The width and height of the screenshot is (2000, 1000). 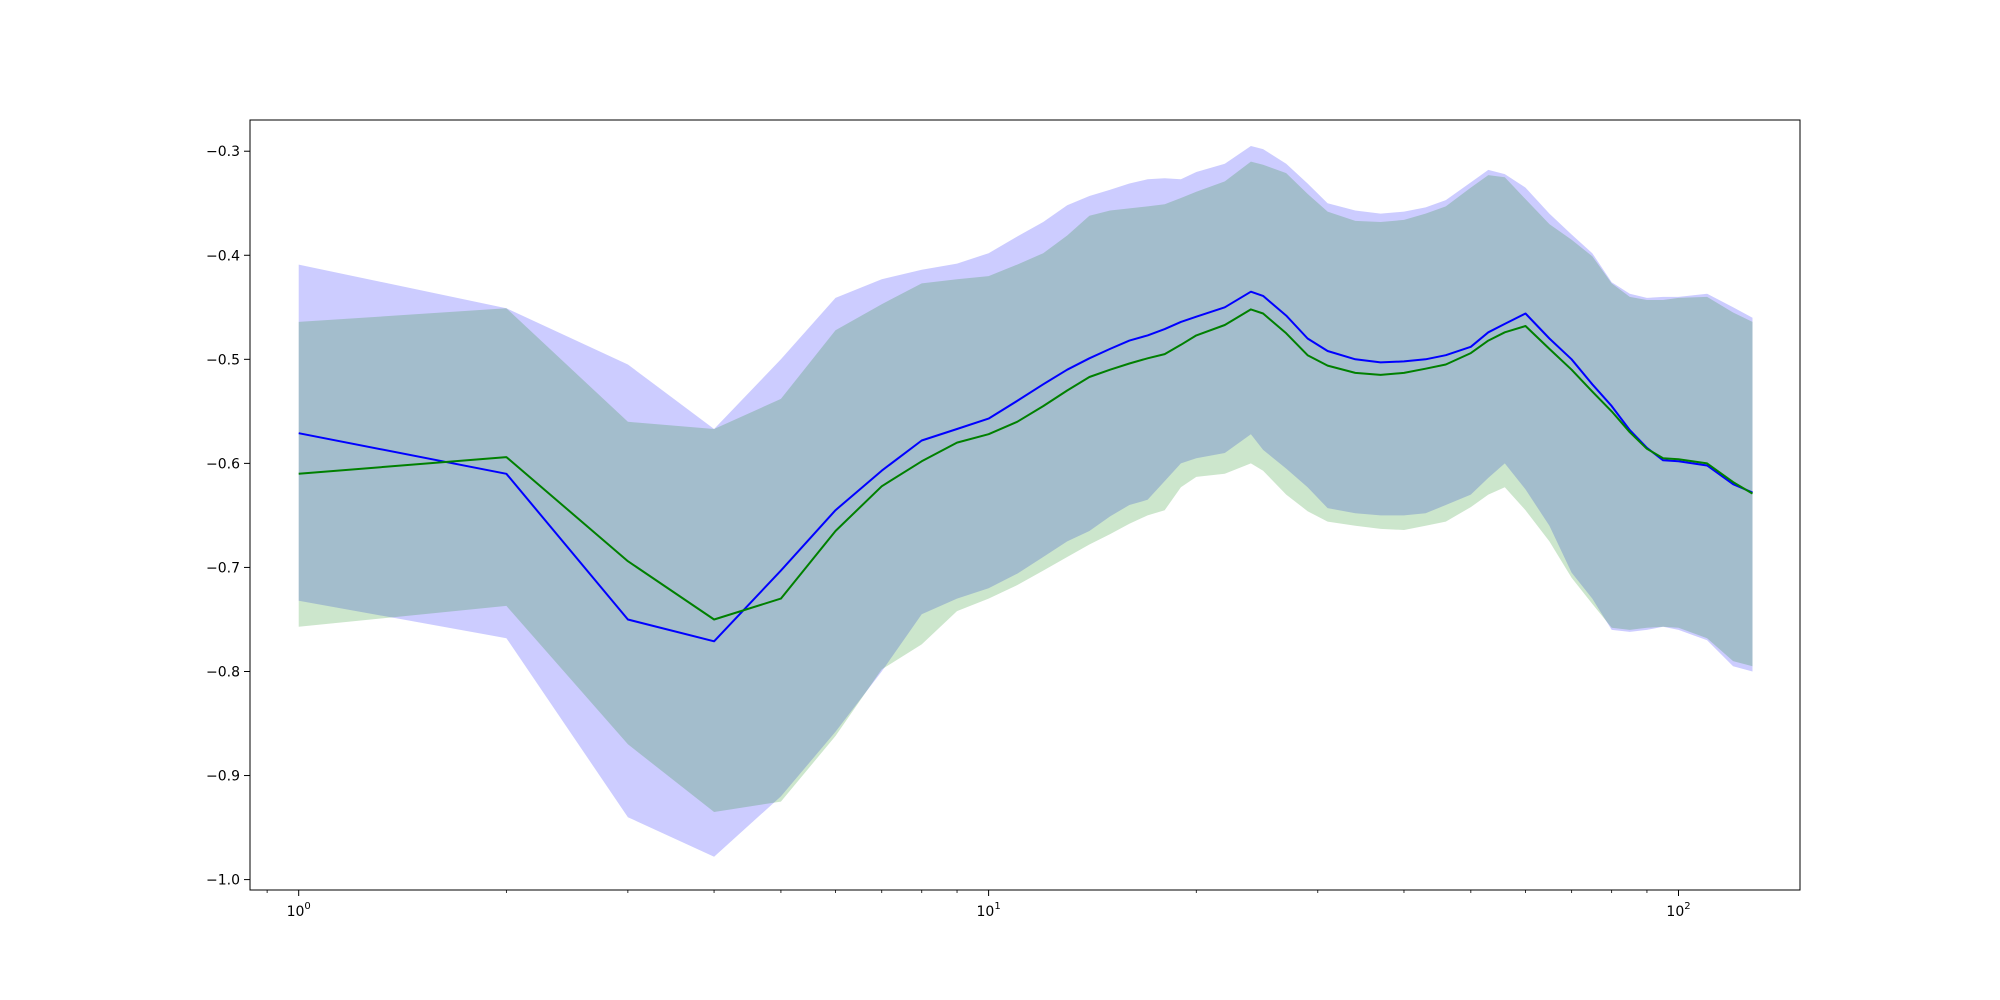 I want to click on x-tick-label: 10², so click(x=1678, y=910).